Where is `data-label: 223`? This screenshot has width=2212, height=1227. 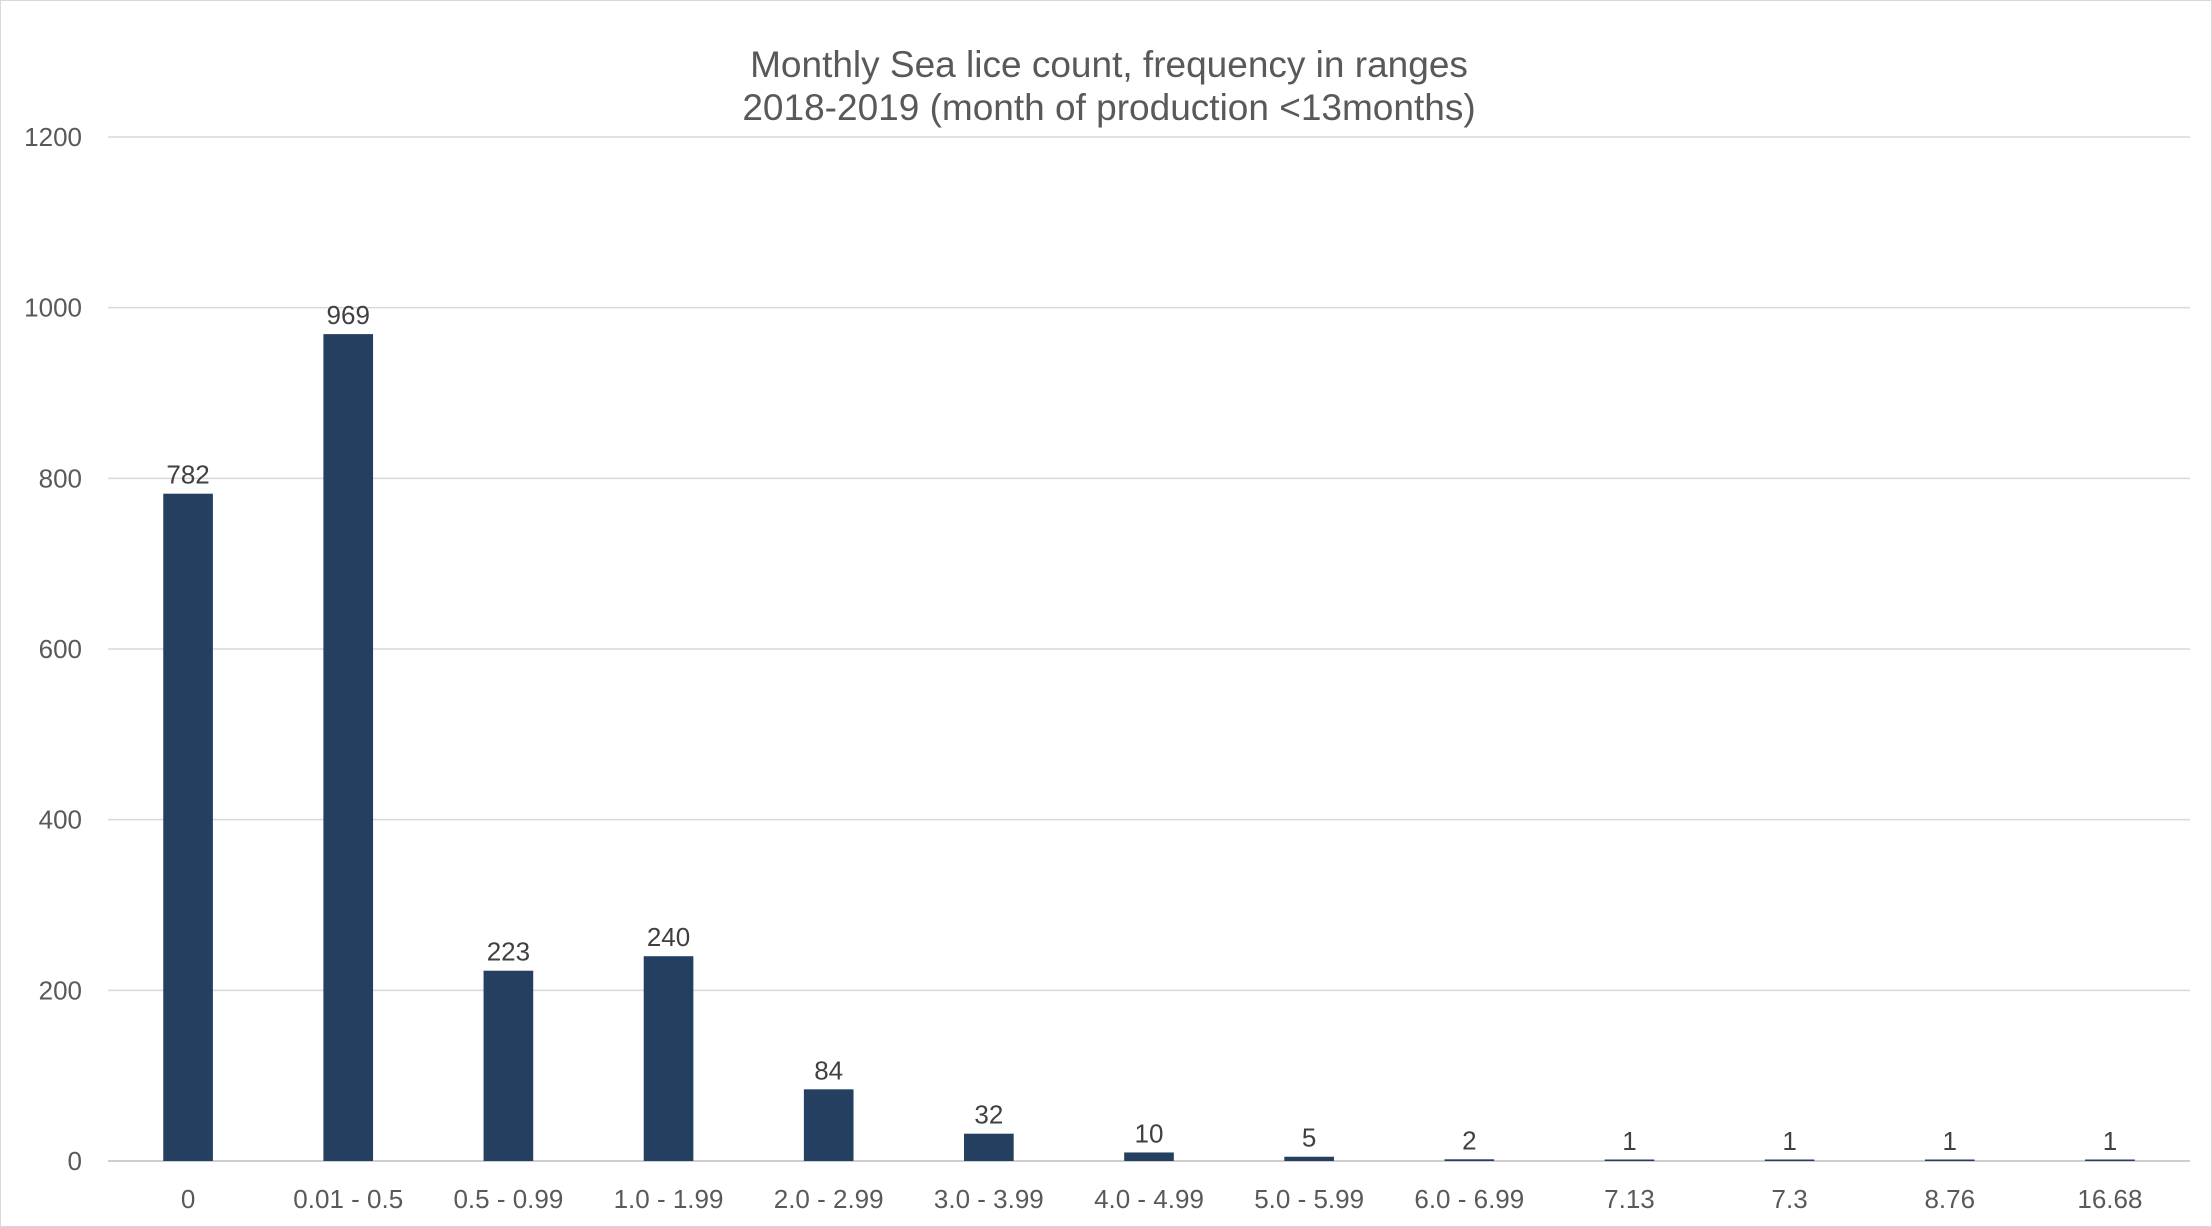 data-label: 223 is located at coordinates (508, 952).